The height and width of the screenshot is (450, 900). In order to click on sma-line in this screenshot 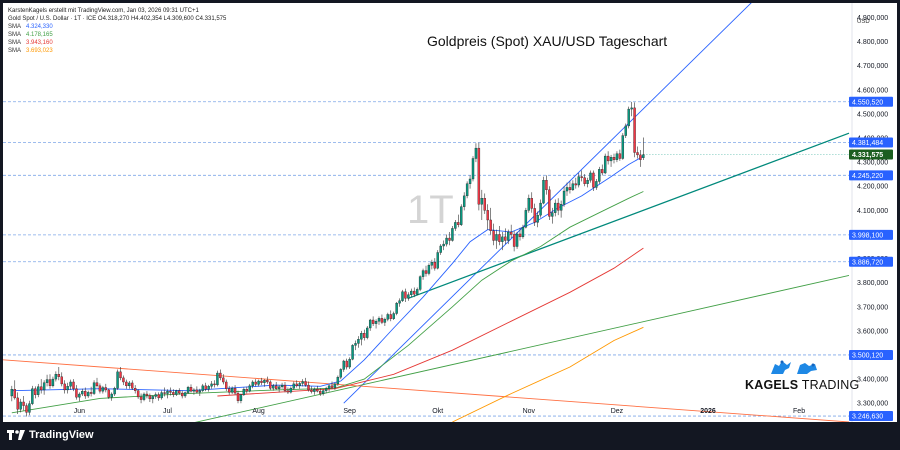, I will do `click(548, 374)`.